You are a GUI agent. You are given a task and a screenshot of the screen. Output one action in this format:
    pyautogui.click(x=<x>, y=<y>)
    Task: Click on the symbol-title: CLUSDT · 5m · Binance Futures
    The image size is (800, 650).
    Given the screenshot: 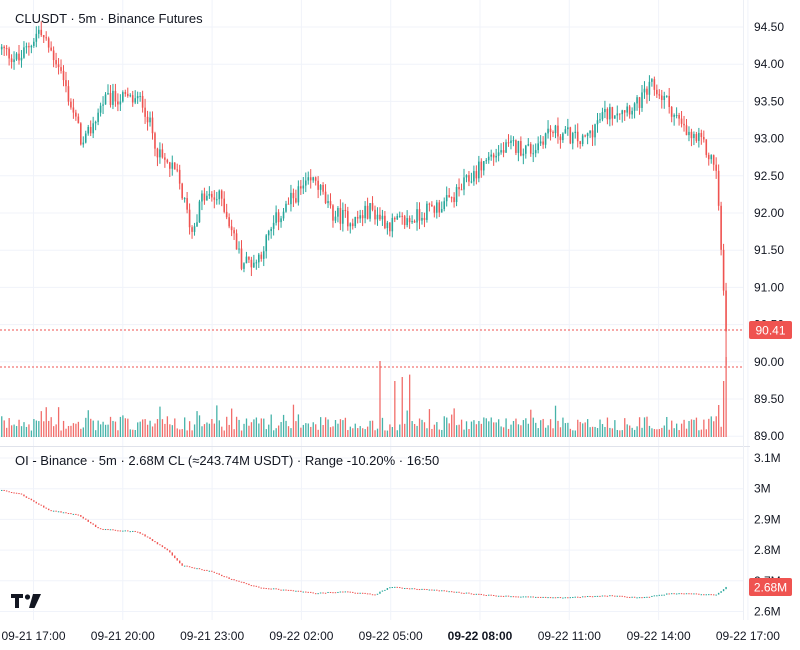 What is the action you would take?
    pyautogui.click(x=109, y=18)
    